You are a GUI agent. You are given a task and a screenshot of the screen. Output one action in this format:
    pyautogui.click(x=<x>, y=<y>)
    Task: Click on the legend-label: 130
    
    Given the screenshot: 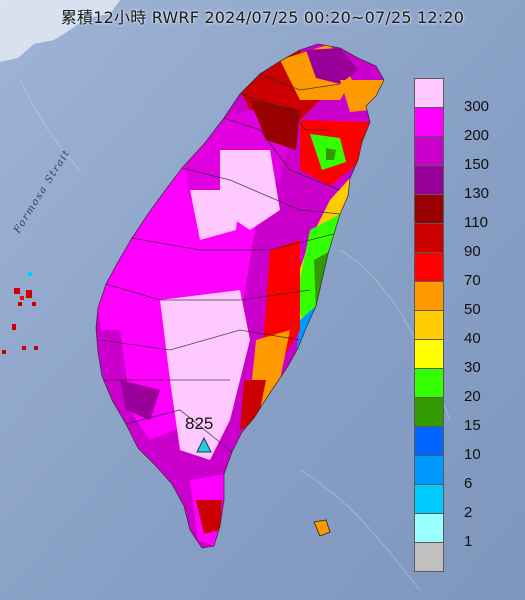 What is the action you would take?
    pyautogui.click(x=477, y=193)
    